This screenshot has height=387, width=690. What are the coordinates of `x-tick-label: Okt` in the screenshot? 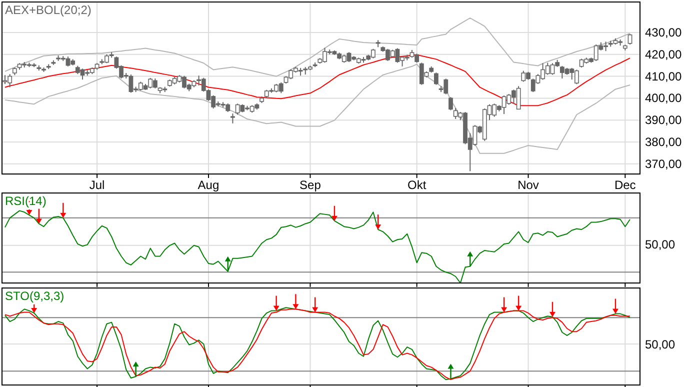 It's located at (417, 185).